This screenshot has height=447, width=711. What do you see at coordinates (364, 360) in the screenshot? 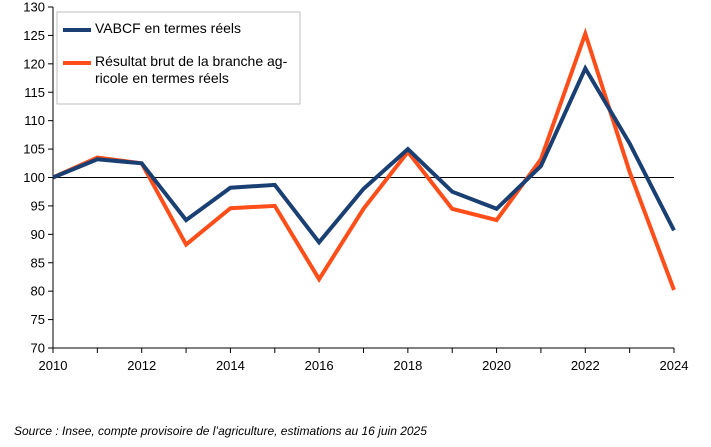
I see `x-axis: 2010 2012 2014 2016 2018 2020 2022 2024` at bounding box center [364, 360].